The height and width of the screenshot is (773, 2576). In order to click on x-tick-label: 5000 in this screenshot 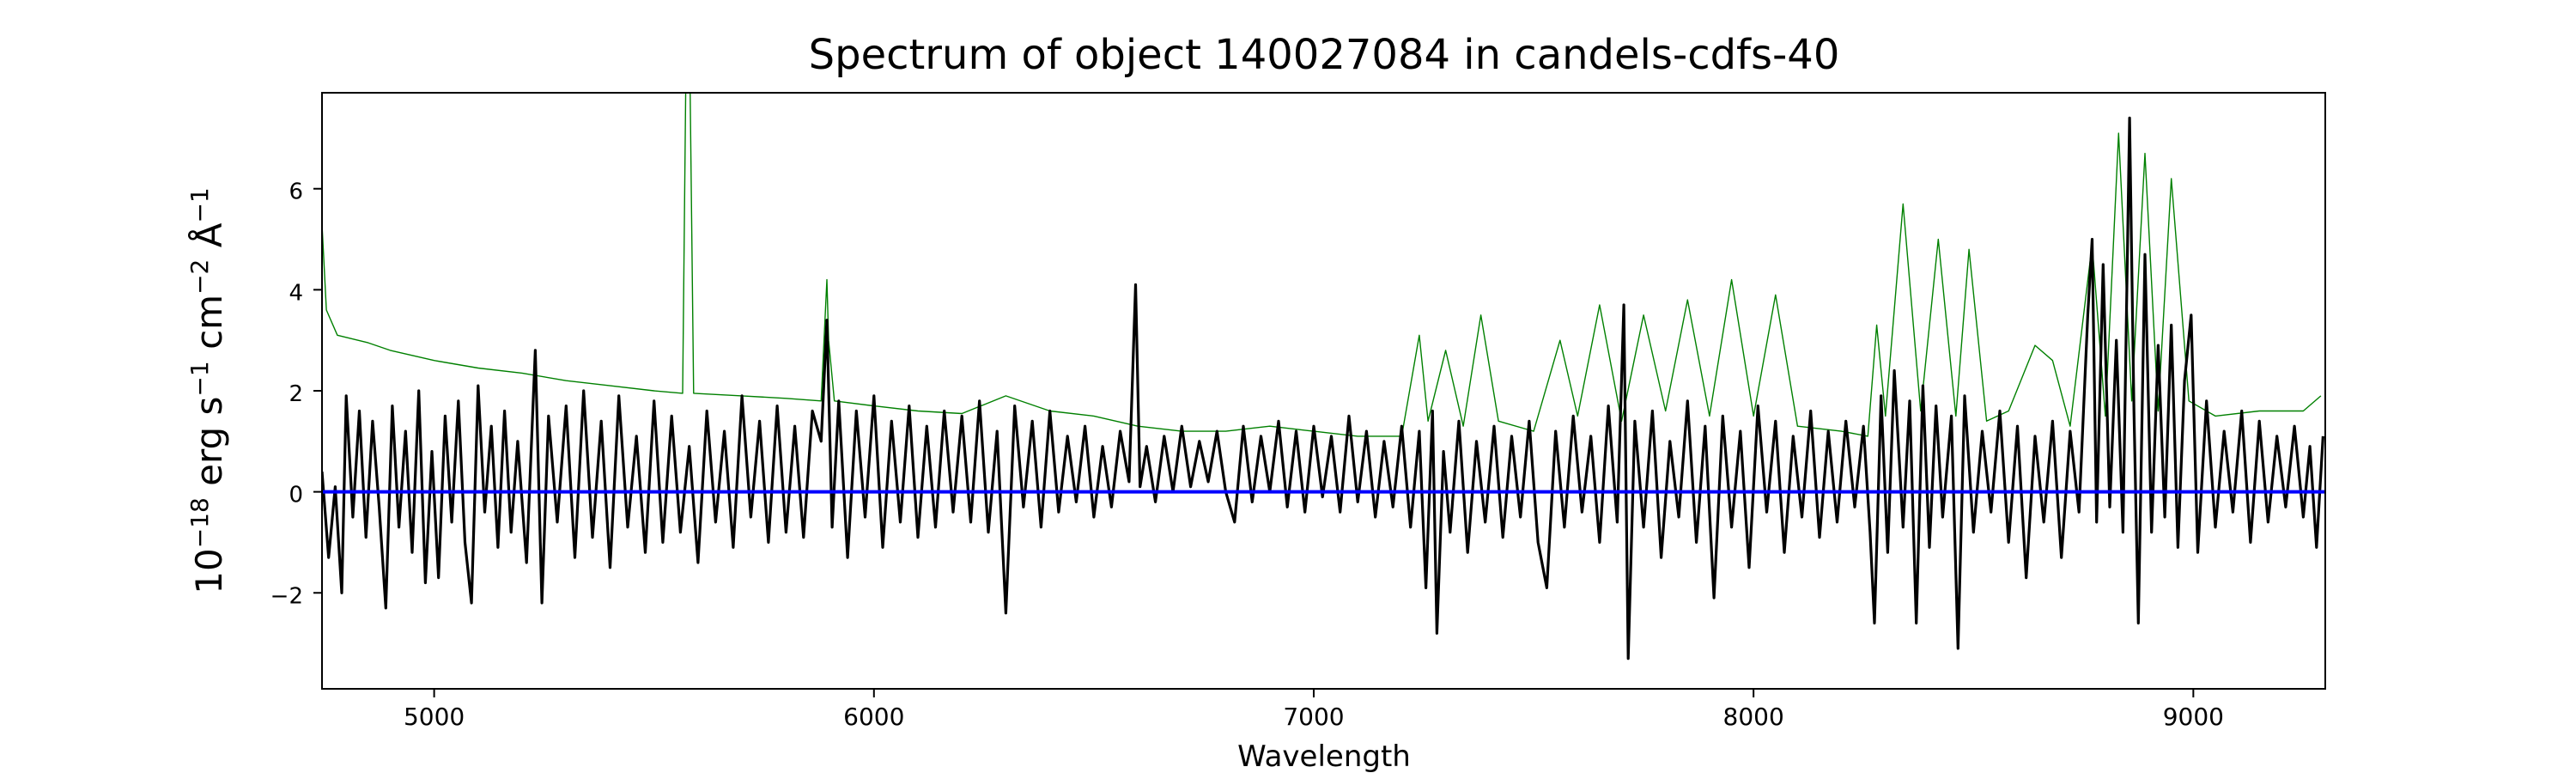, I will do `click(434, 717)`.